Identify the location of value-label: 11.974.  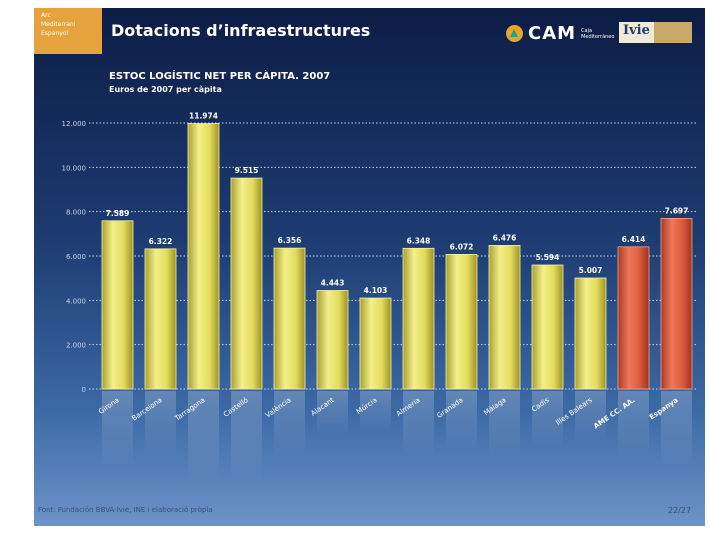
(203, 116).